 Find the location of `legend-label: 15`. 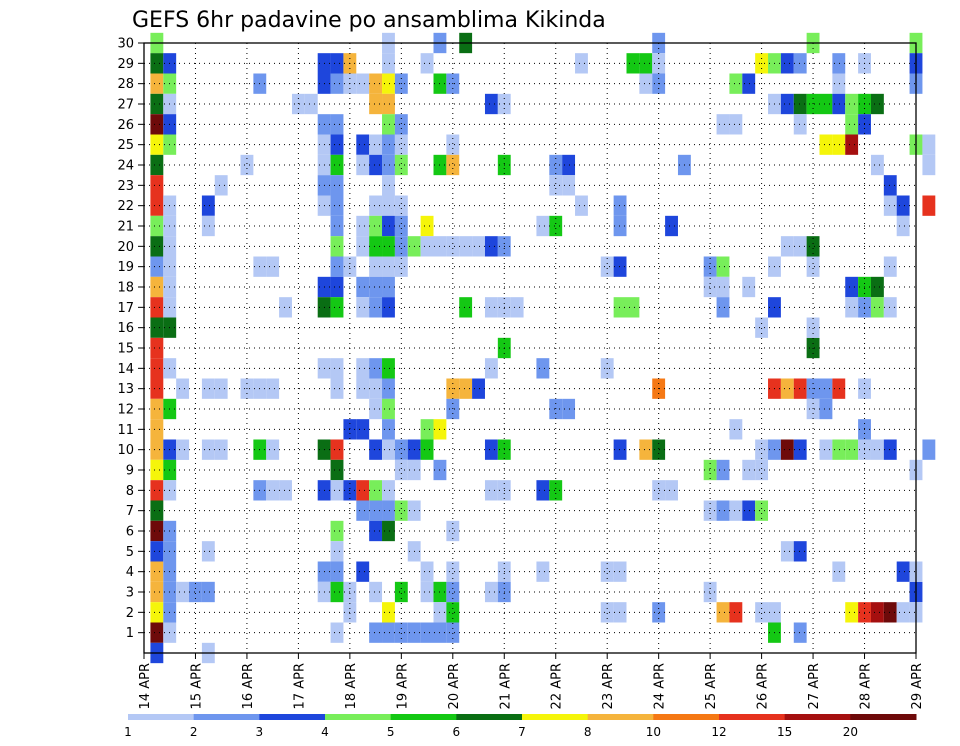

legend-label: 15 is located at coordinates (784, 732).